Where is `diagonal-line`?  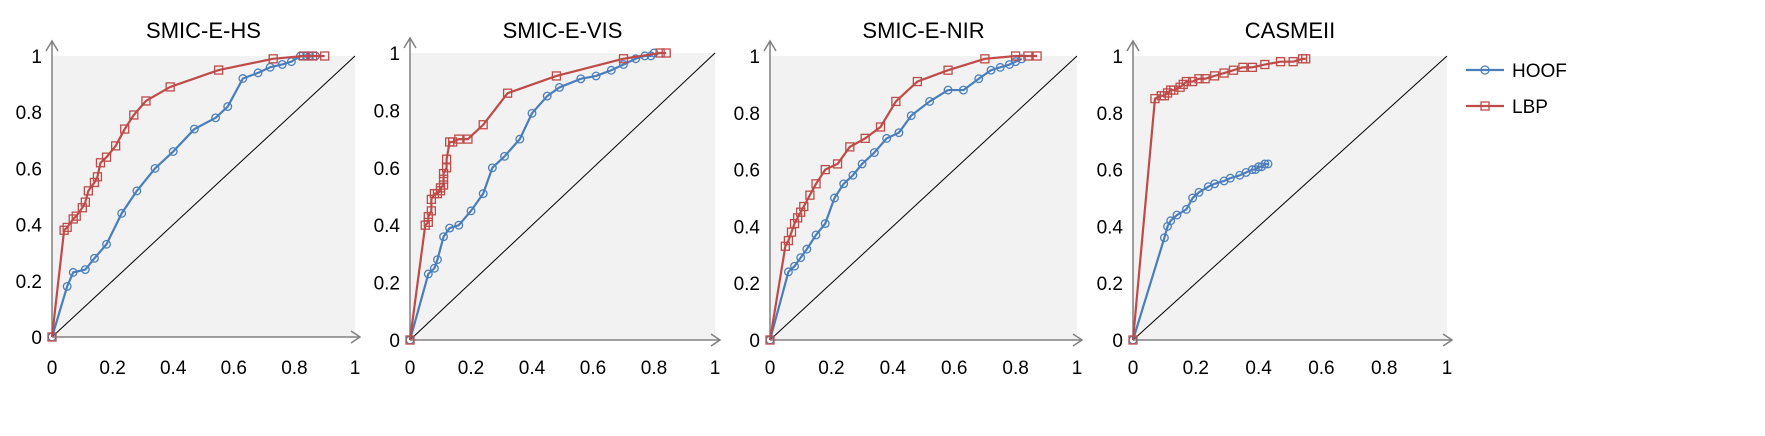
diagonal-line is located at coordinates (203, 196).